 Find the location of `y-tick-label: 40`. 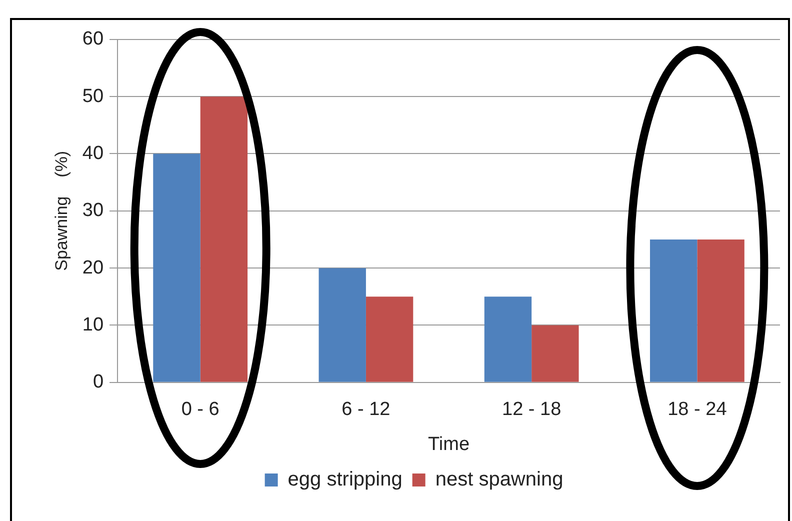

y-tick-label: 40 is located at coordinates (93, 153).